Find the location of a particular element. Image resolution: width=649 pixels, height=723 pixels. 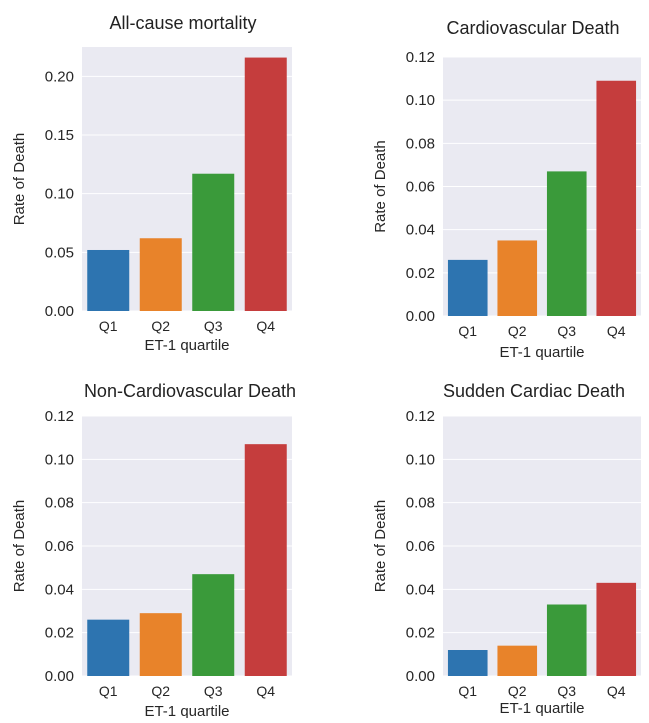

y-tick-label: 0.05 is located at coordinates (59, 252).